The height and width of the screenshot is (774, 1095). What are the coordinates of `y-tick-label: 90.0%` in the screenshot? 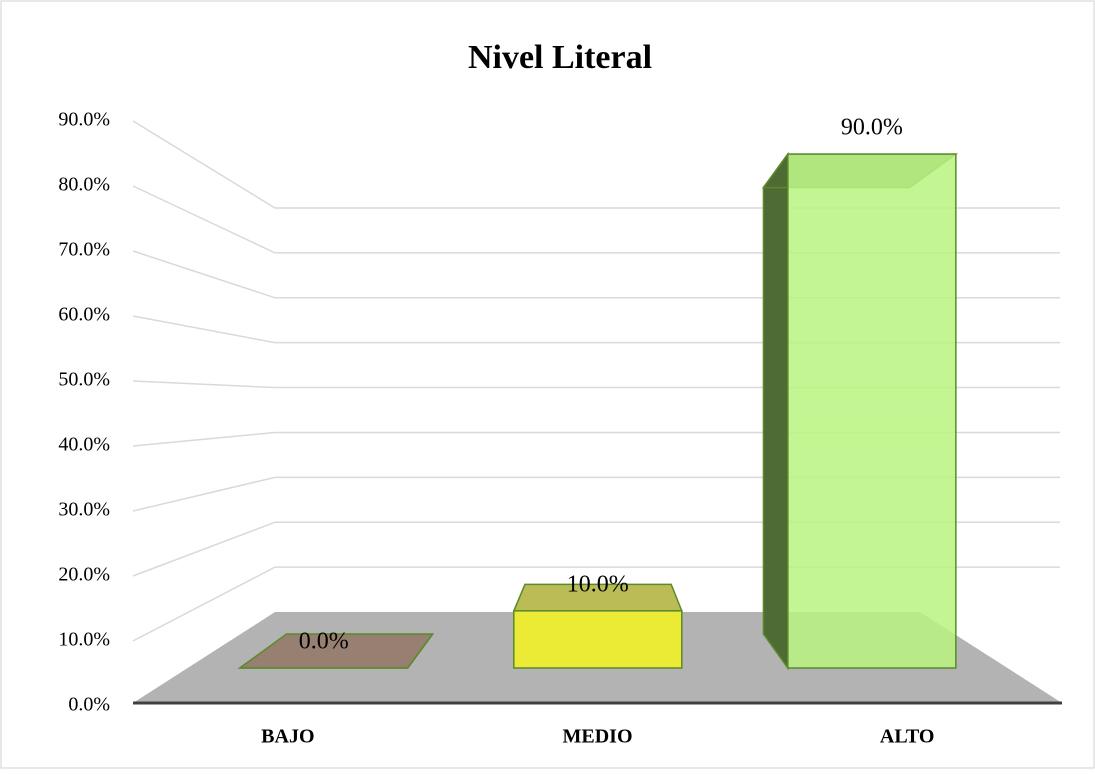 It's located at (84, 120).